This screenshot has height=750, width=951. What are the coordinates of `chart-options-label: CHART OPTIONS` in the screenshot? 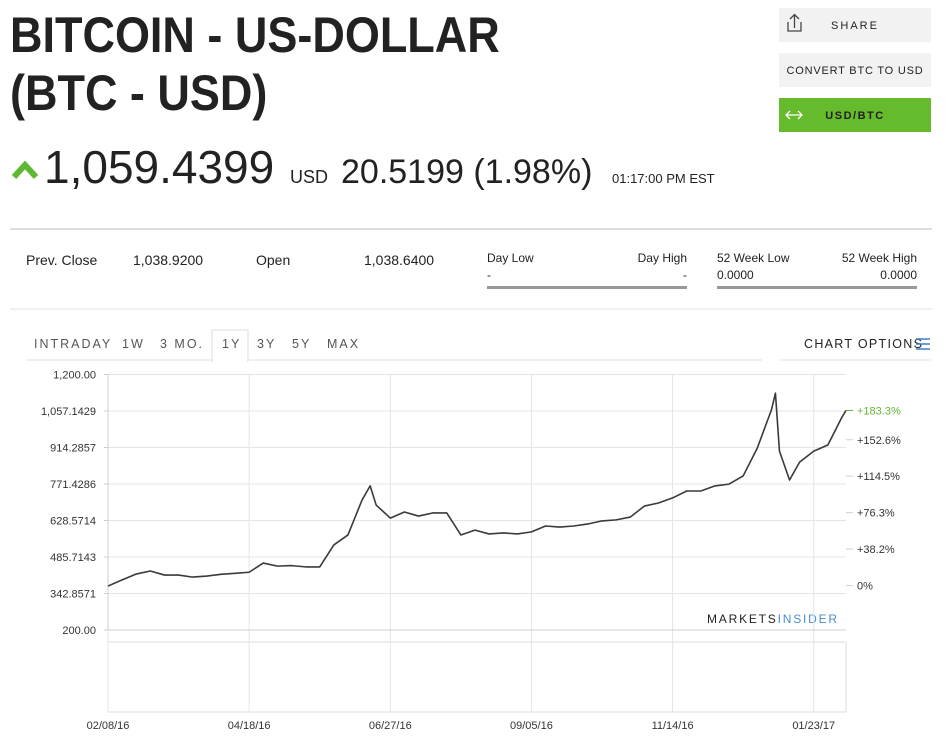 It's located at (863, 344).